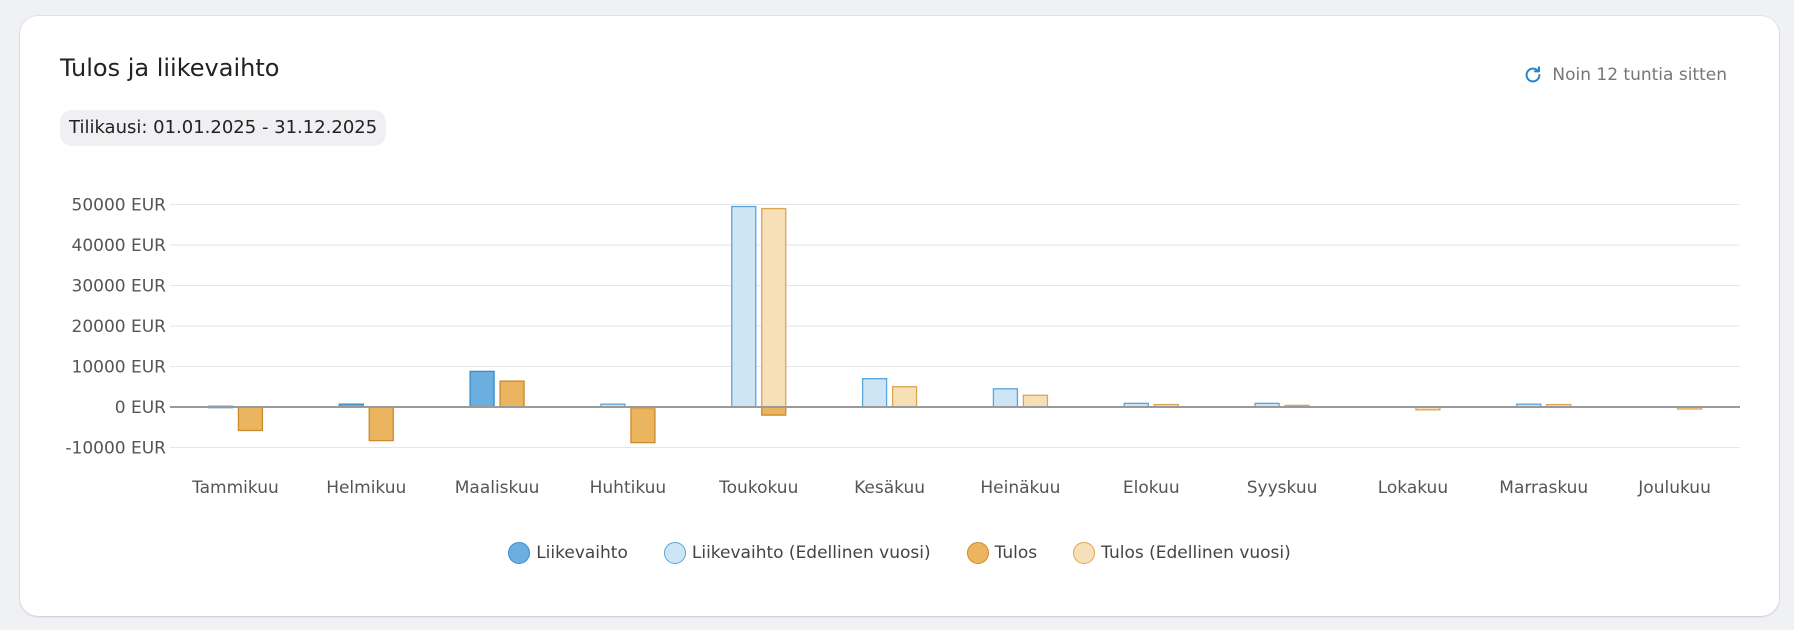  I want to click on legend-label: Tulos, so click(1016, 553).